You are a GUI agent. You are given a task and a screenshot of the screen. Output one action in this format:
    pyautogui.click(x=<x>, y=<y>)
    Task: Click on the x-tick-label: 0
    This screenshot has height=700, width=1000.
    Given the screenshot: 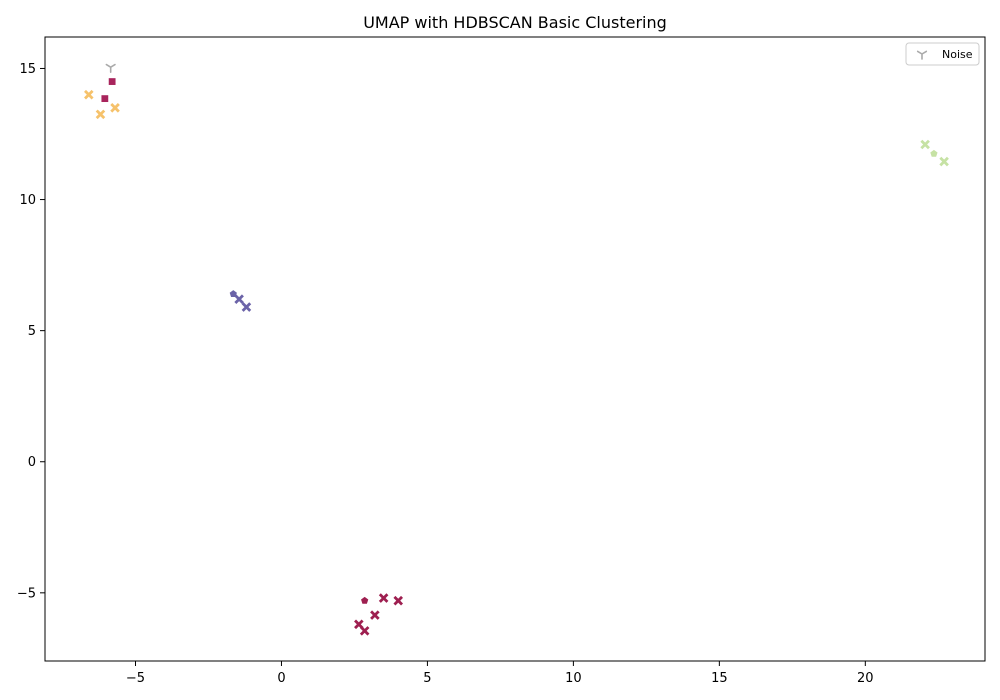 What is the action you would take?
    pyautogui.click(x=281, y=678)
    